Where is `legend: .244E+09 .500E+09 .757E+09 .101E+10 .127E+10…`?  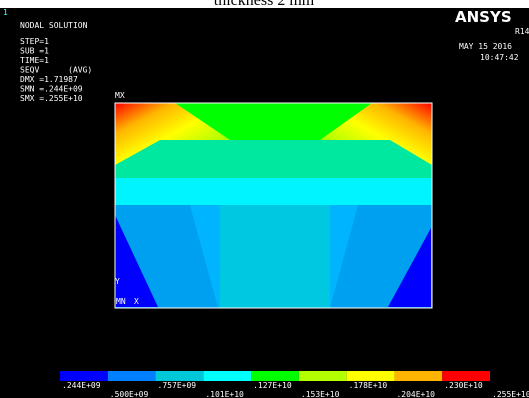 legend: .244E+09 .500E+09 .757E+09 .101E+10 .127E+10… is located at coordinates (294, 384).